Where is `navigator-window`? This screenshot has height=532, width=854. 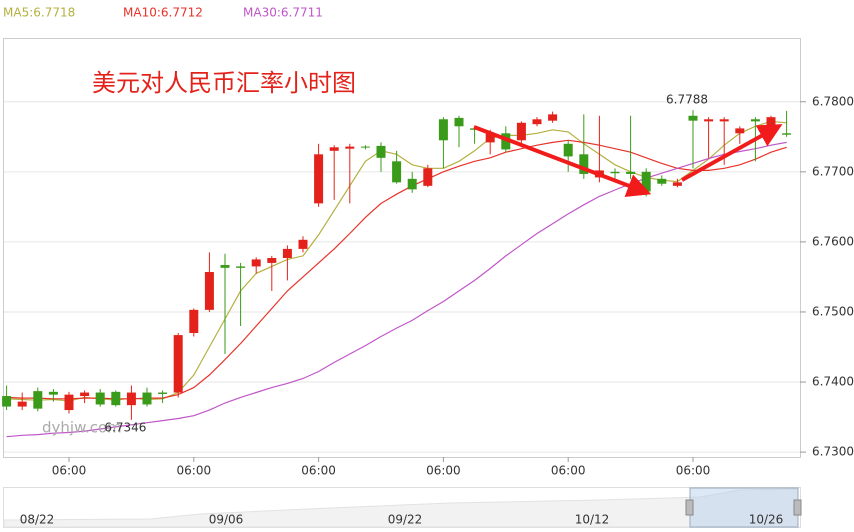
navigator-window is located at coordinates (744, 507).